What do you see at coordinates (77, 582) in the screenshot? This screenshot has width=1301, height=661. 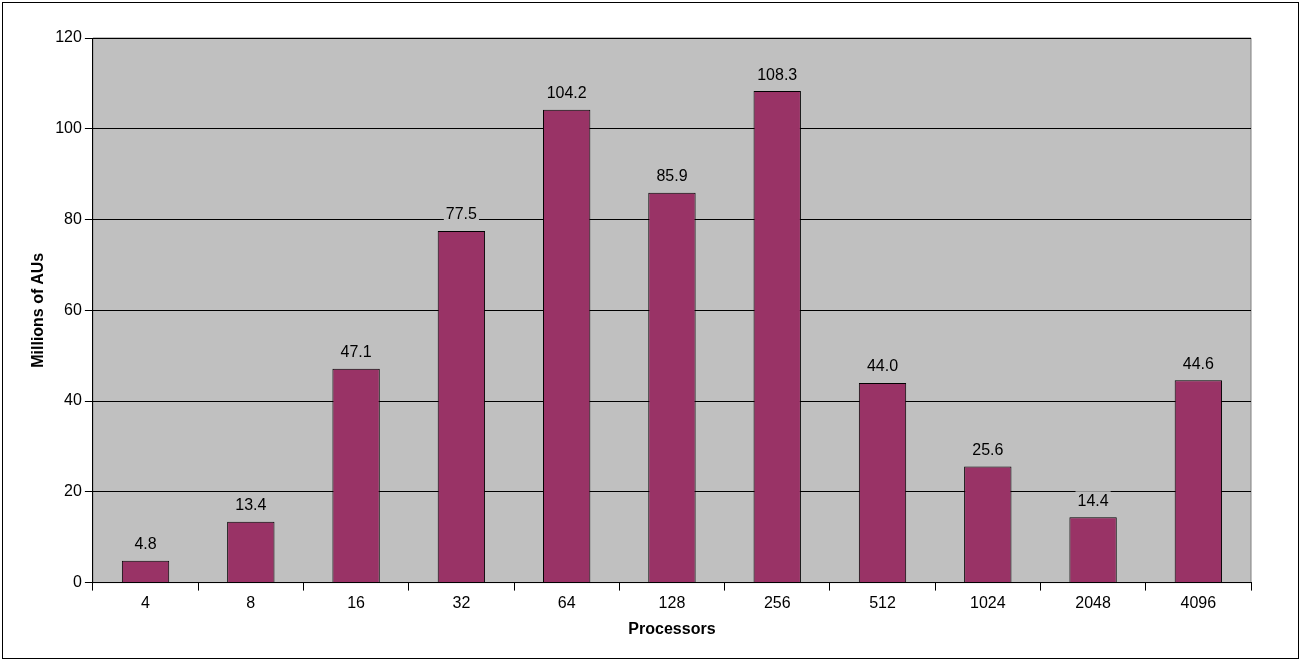 I see `y-tick-label: 0` at bounding box center [77, 582].